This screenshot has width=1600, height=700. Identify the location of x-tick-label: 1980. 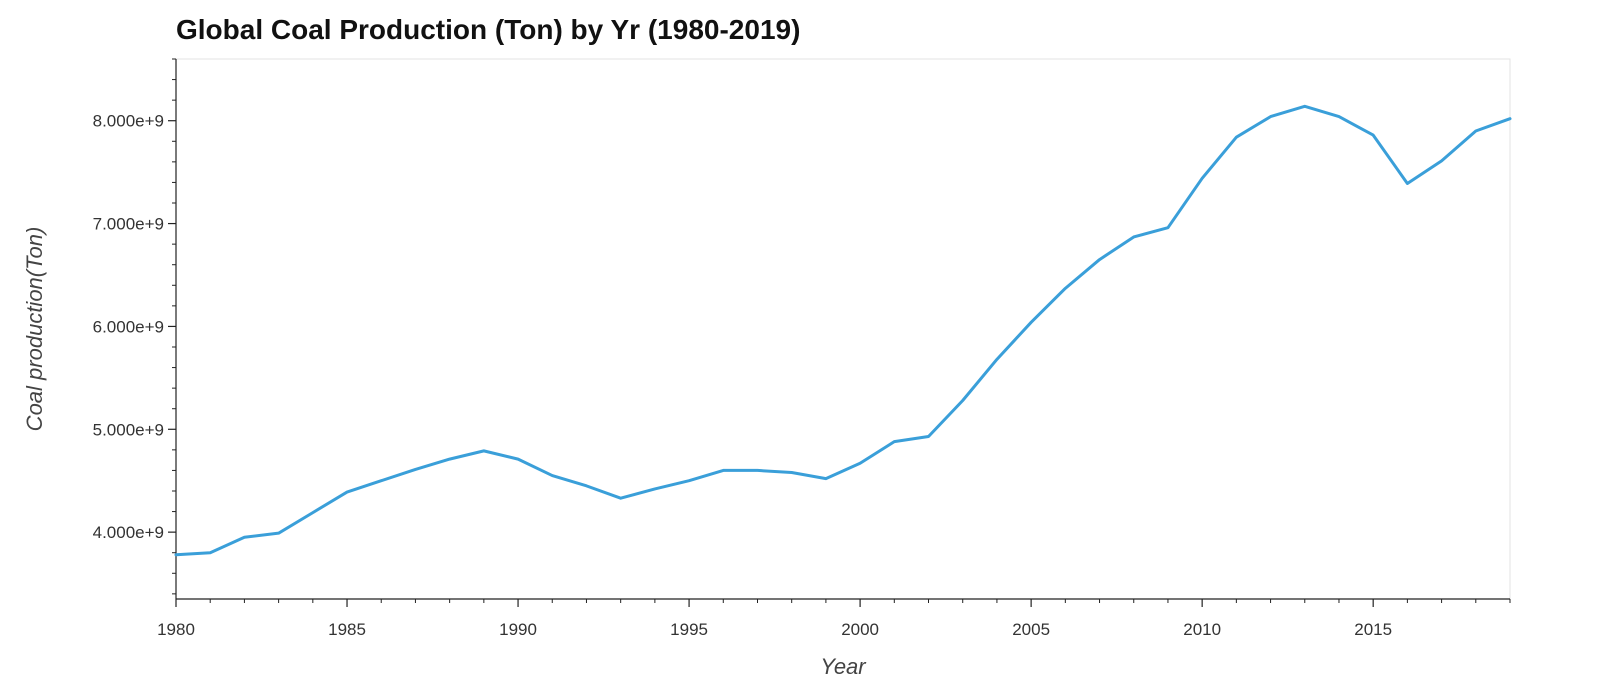
(176, 629).